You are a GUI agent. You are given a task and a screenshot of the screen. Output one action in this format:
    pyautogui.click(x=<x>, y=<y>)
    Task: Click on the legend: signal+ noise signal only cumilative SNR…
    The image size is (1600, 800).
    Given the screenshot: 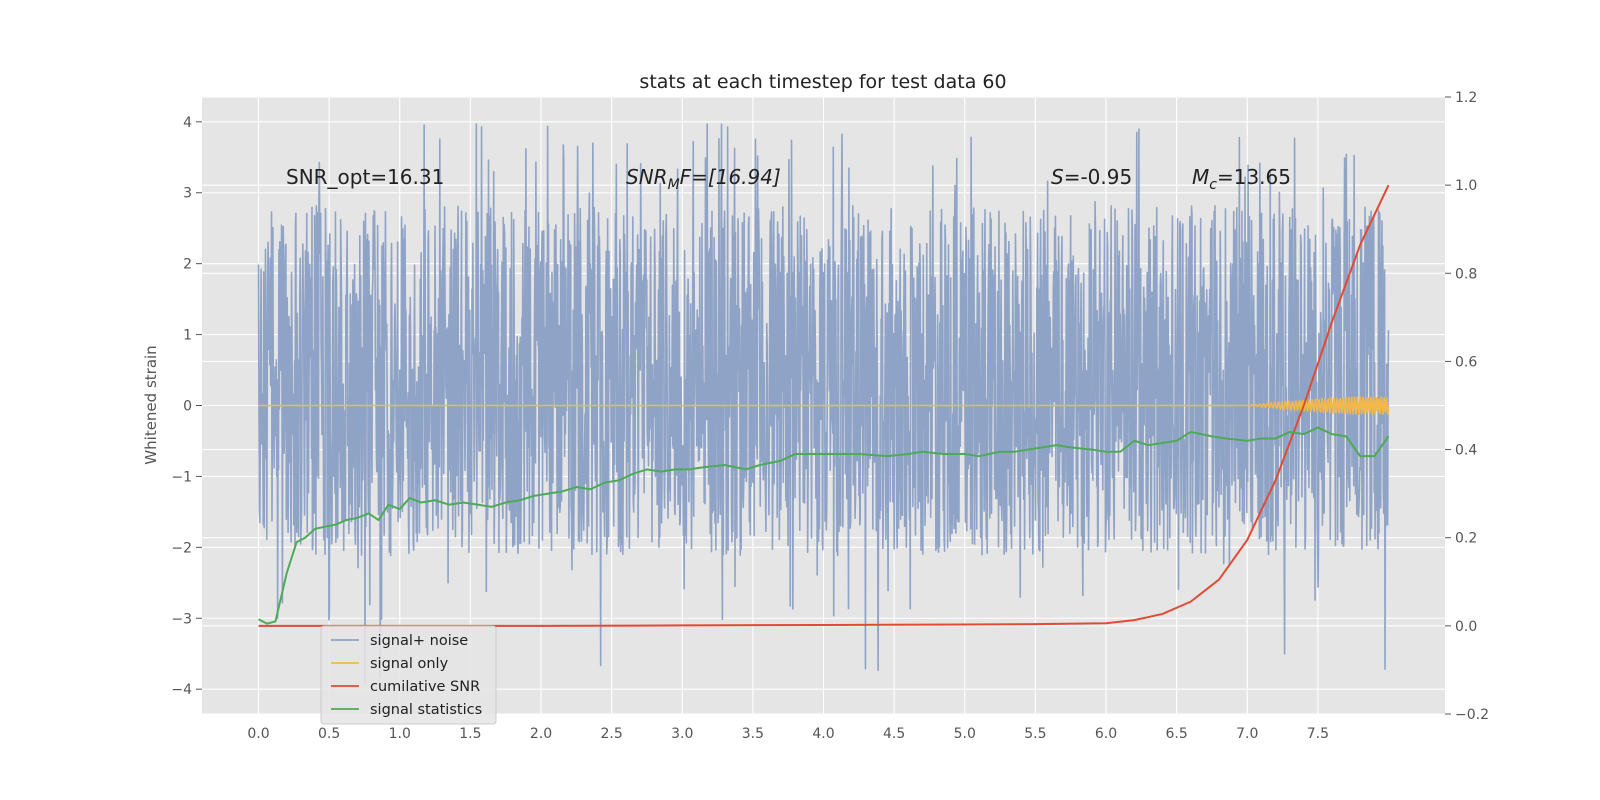 What is the action you would take?
    pyautogui.click(x=408, y=675)
    